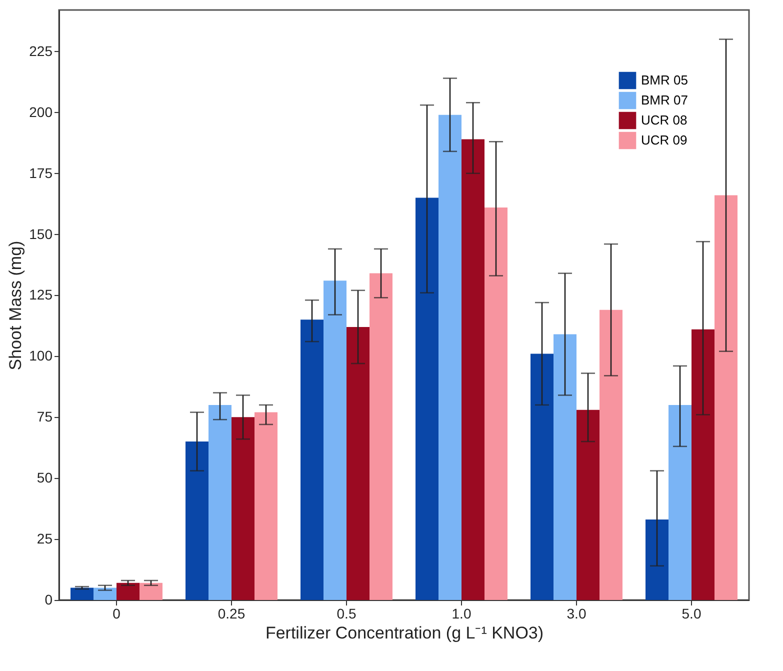 The width and height of the screenshot is (783, 671). What do you see at coordinates (116, 614) in the screenshot?
I see `x-tick-label: 0` at bounding box center [116, 614].